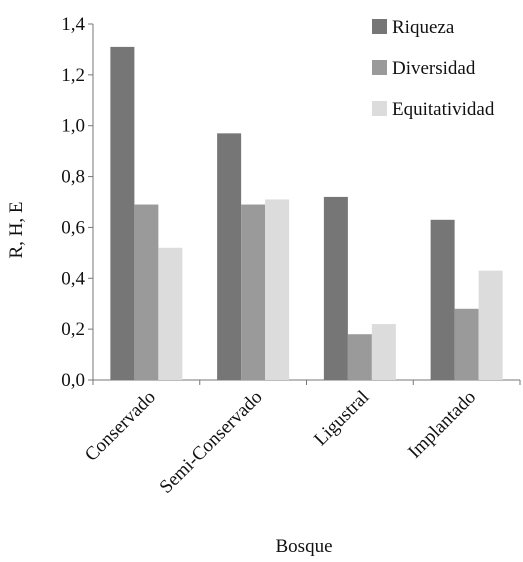 Image resolution: width=523 pixels, height=562 pixels. What do you see at coordinates (77, 202) in the screenshot?
I see `y-axis: 0,0 0,2 0,4 0,6 0,8 1,0 1,2 1,4` at bounding box center [77, 202].